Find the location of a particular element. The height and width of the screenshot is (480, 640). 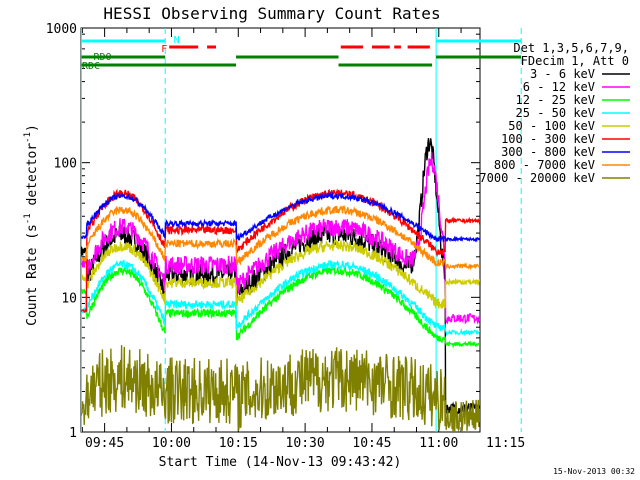

legend-label: 100 - 300 keV is located at coordinates (548, 139).